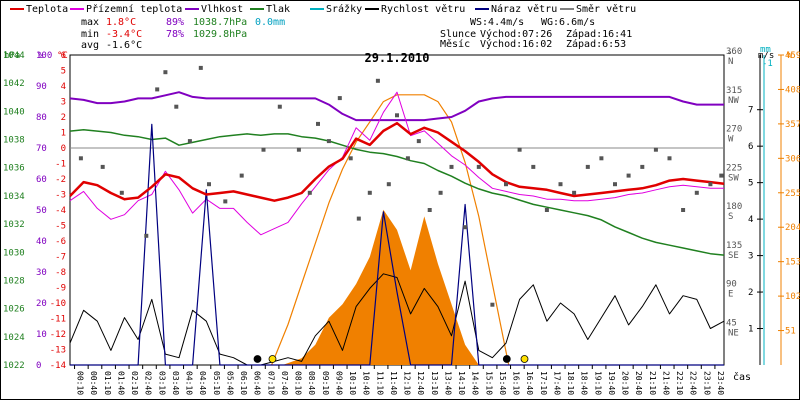 This screenshot has height=404, width=800. I want to click on compass-tick: W, so click(731, 140).